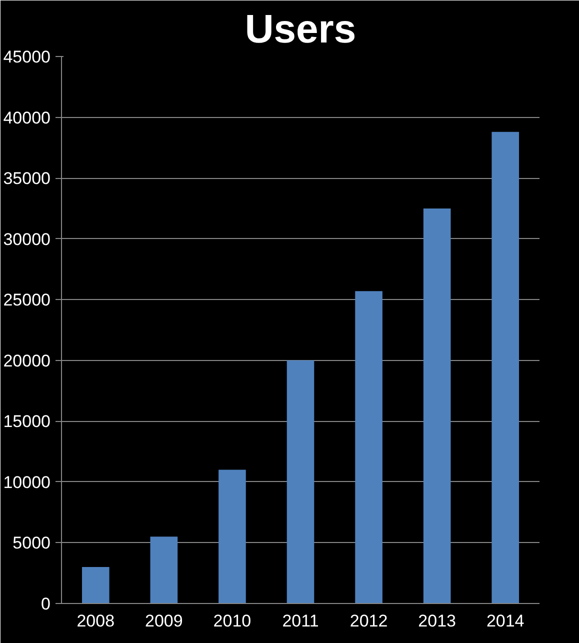 This screenshot has width=579, height=643. What do you see at coordinates (164, 621) in the screenshot?
I see `x-tick-label: 2009` at bounding box center [164, 621].